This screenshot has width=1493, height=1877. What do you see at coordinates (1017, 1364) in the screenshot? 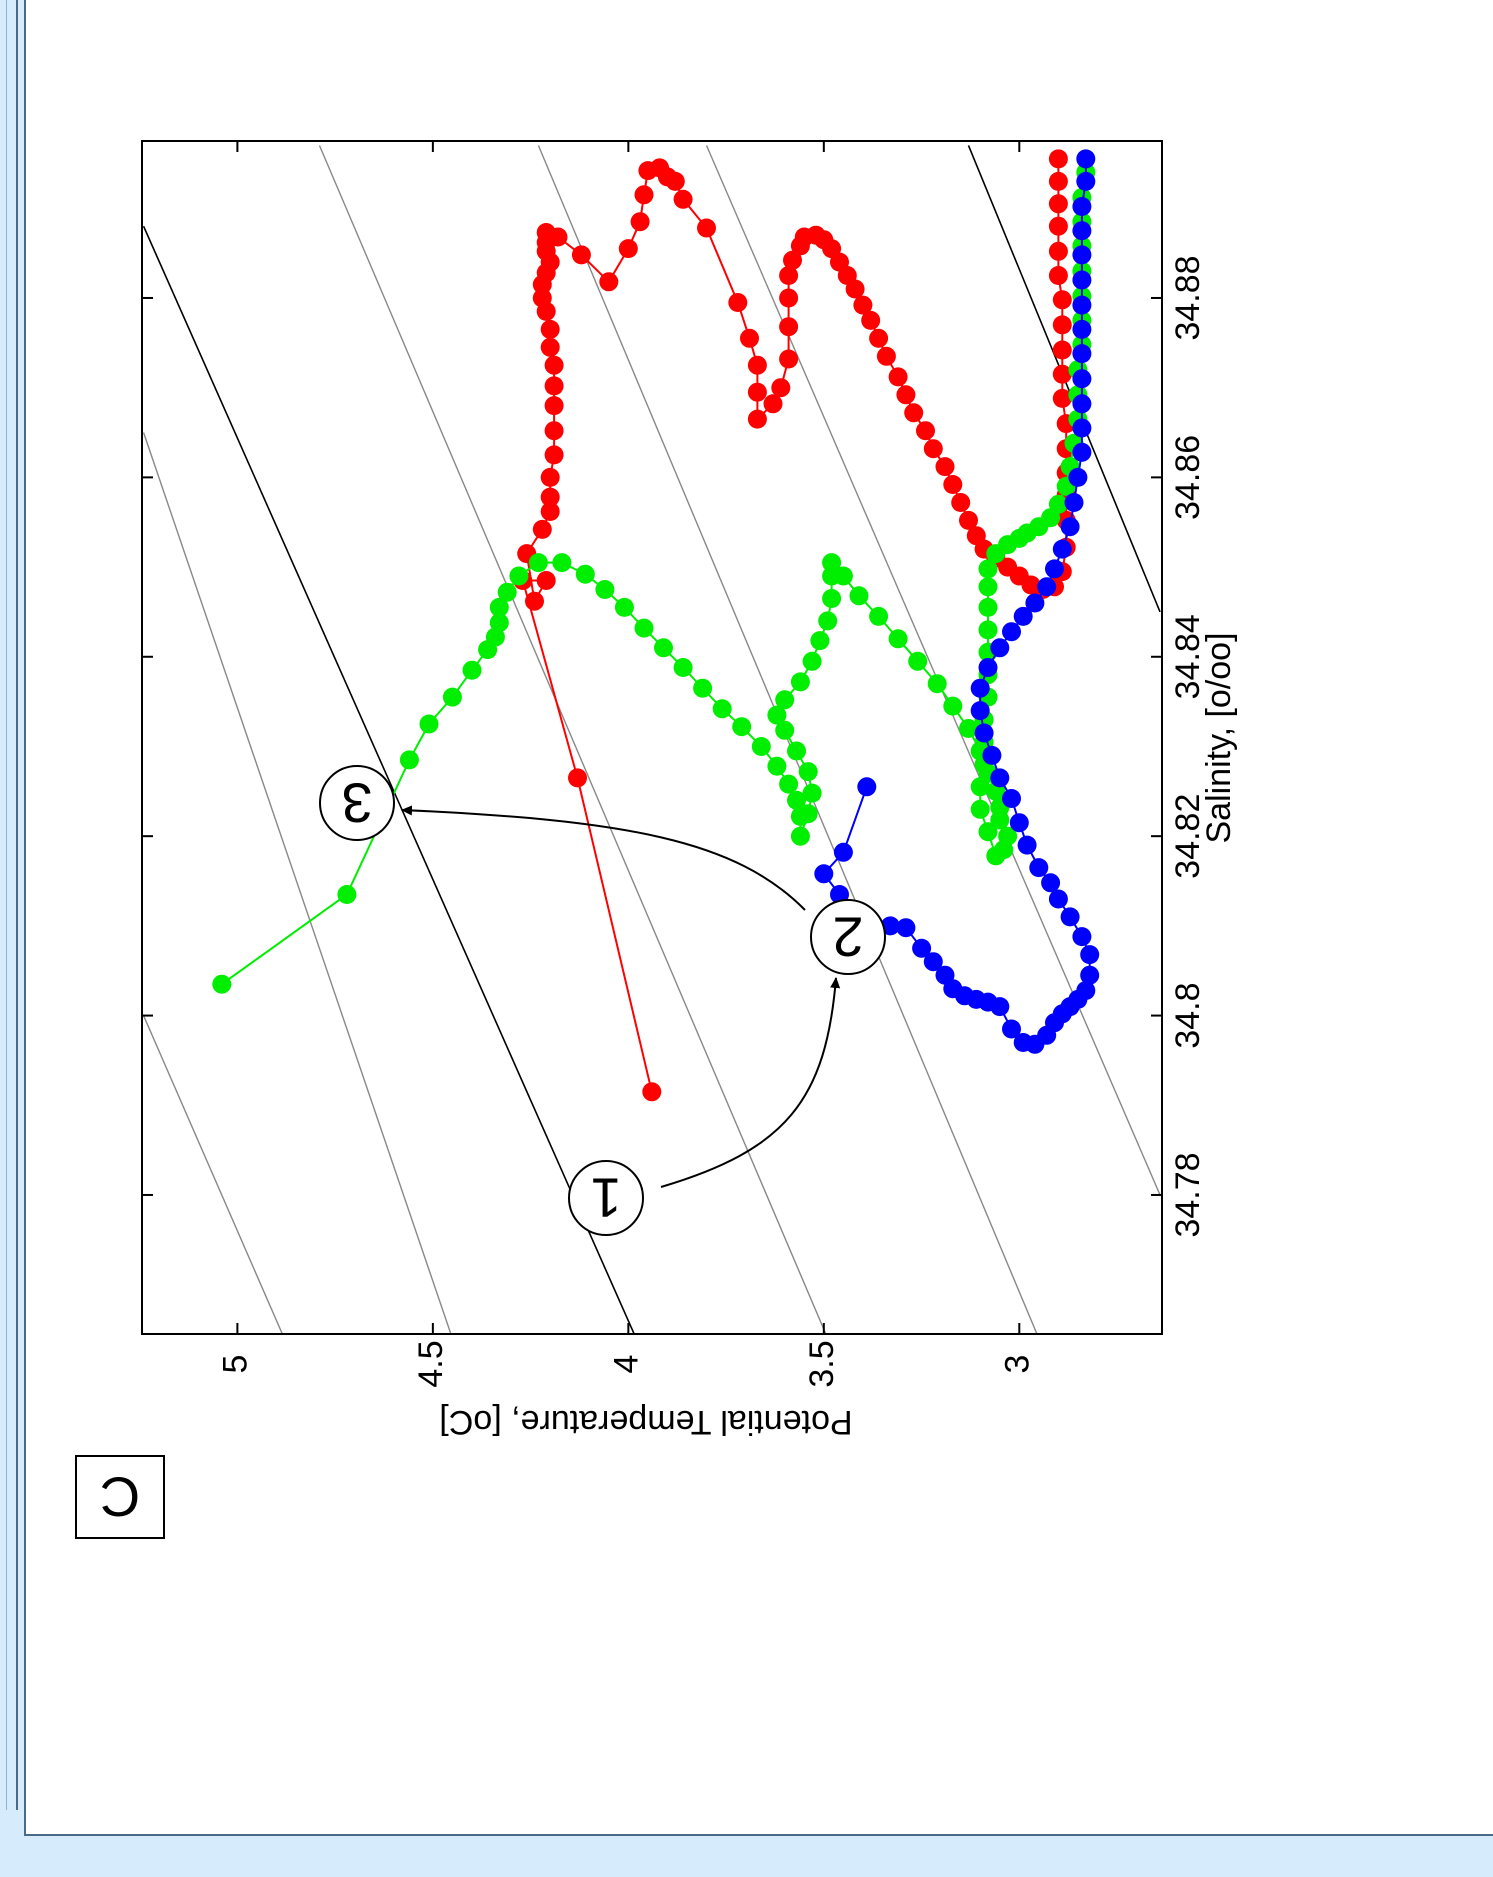
I see `y-tick-label-1: 3` at bounding box center [1017, 1364].